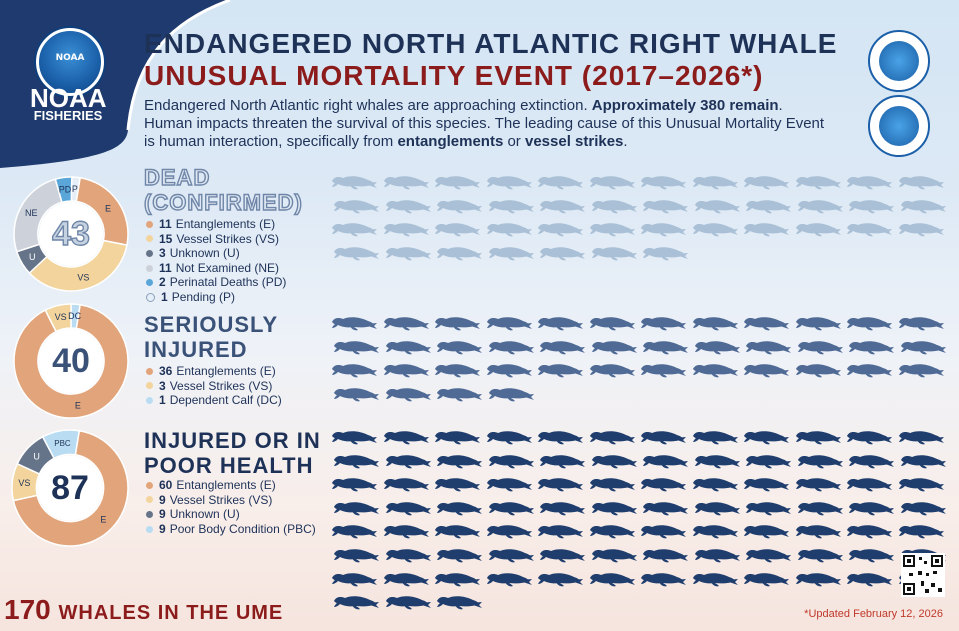 Image resolution: width=959 pixels, height=631 pixels. Describe the element at coordinates (450, 141) in the screenshot. I see `intro-bold: entanglements` at that location.